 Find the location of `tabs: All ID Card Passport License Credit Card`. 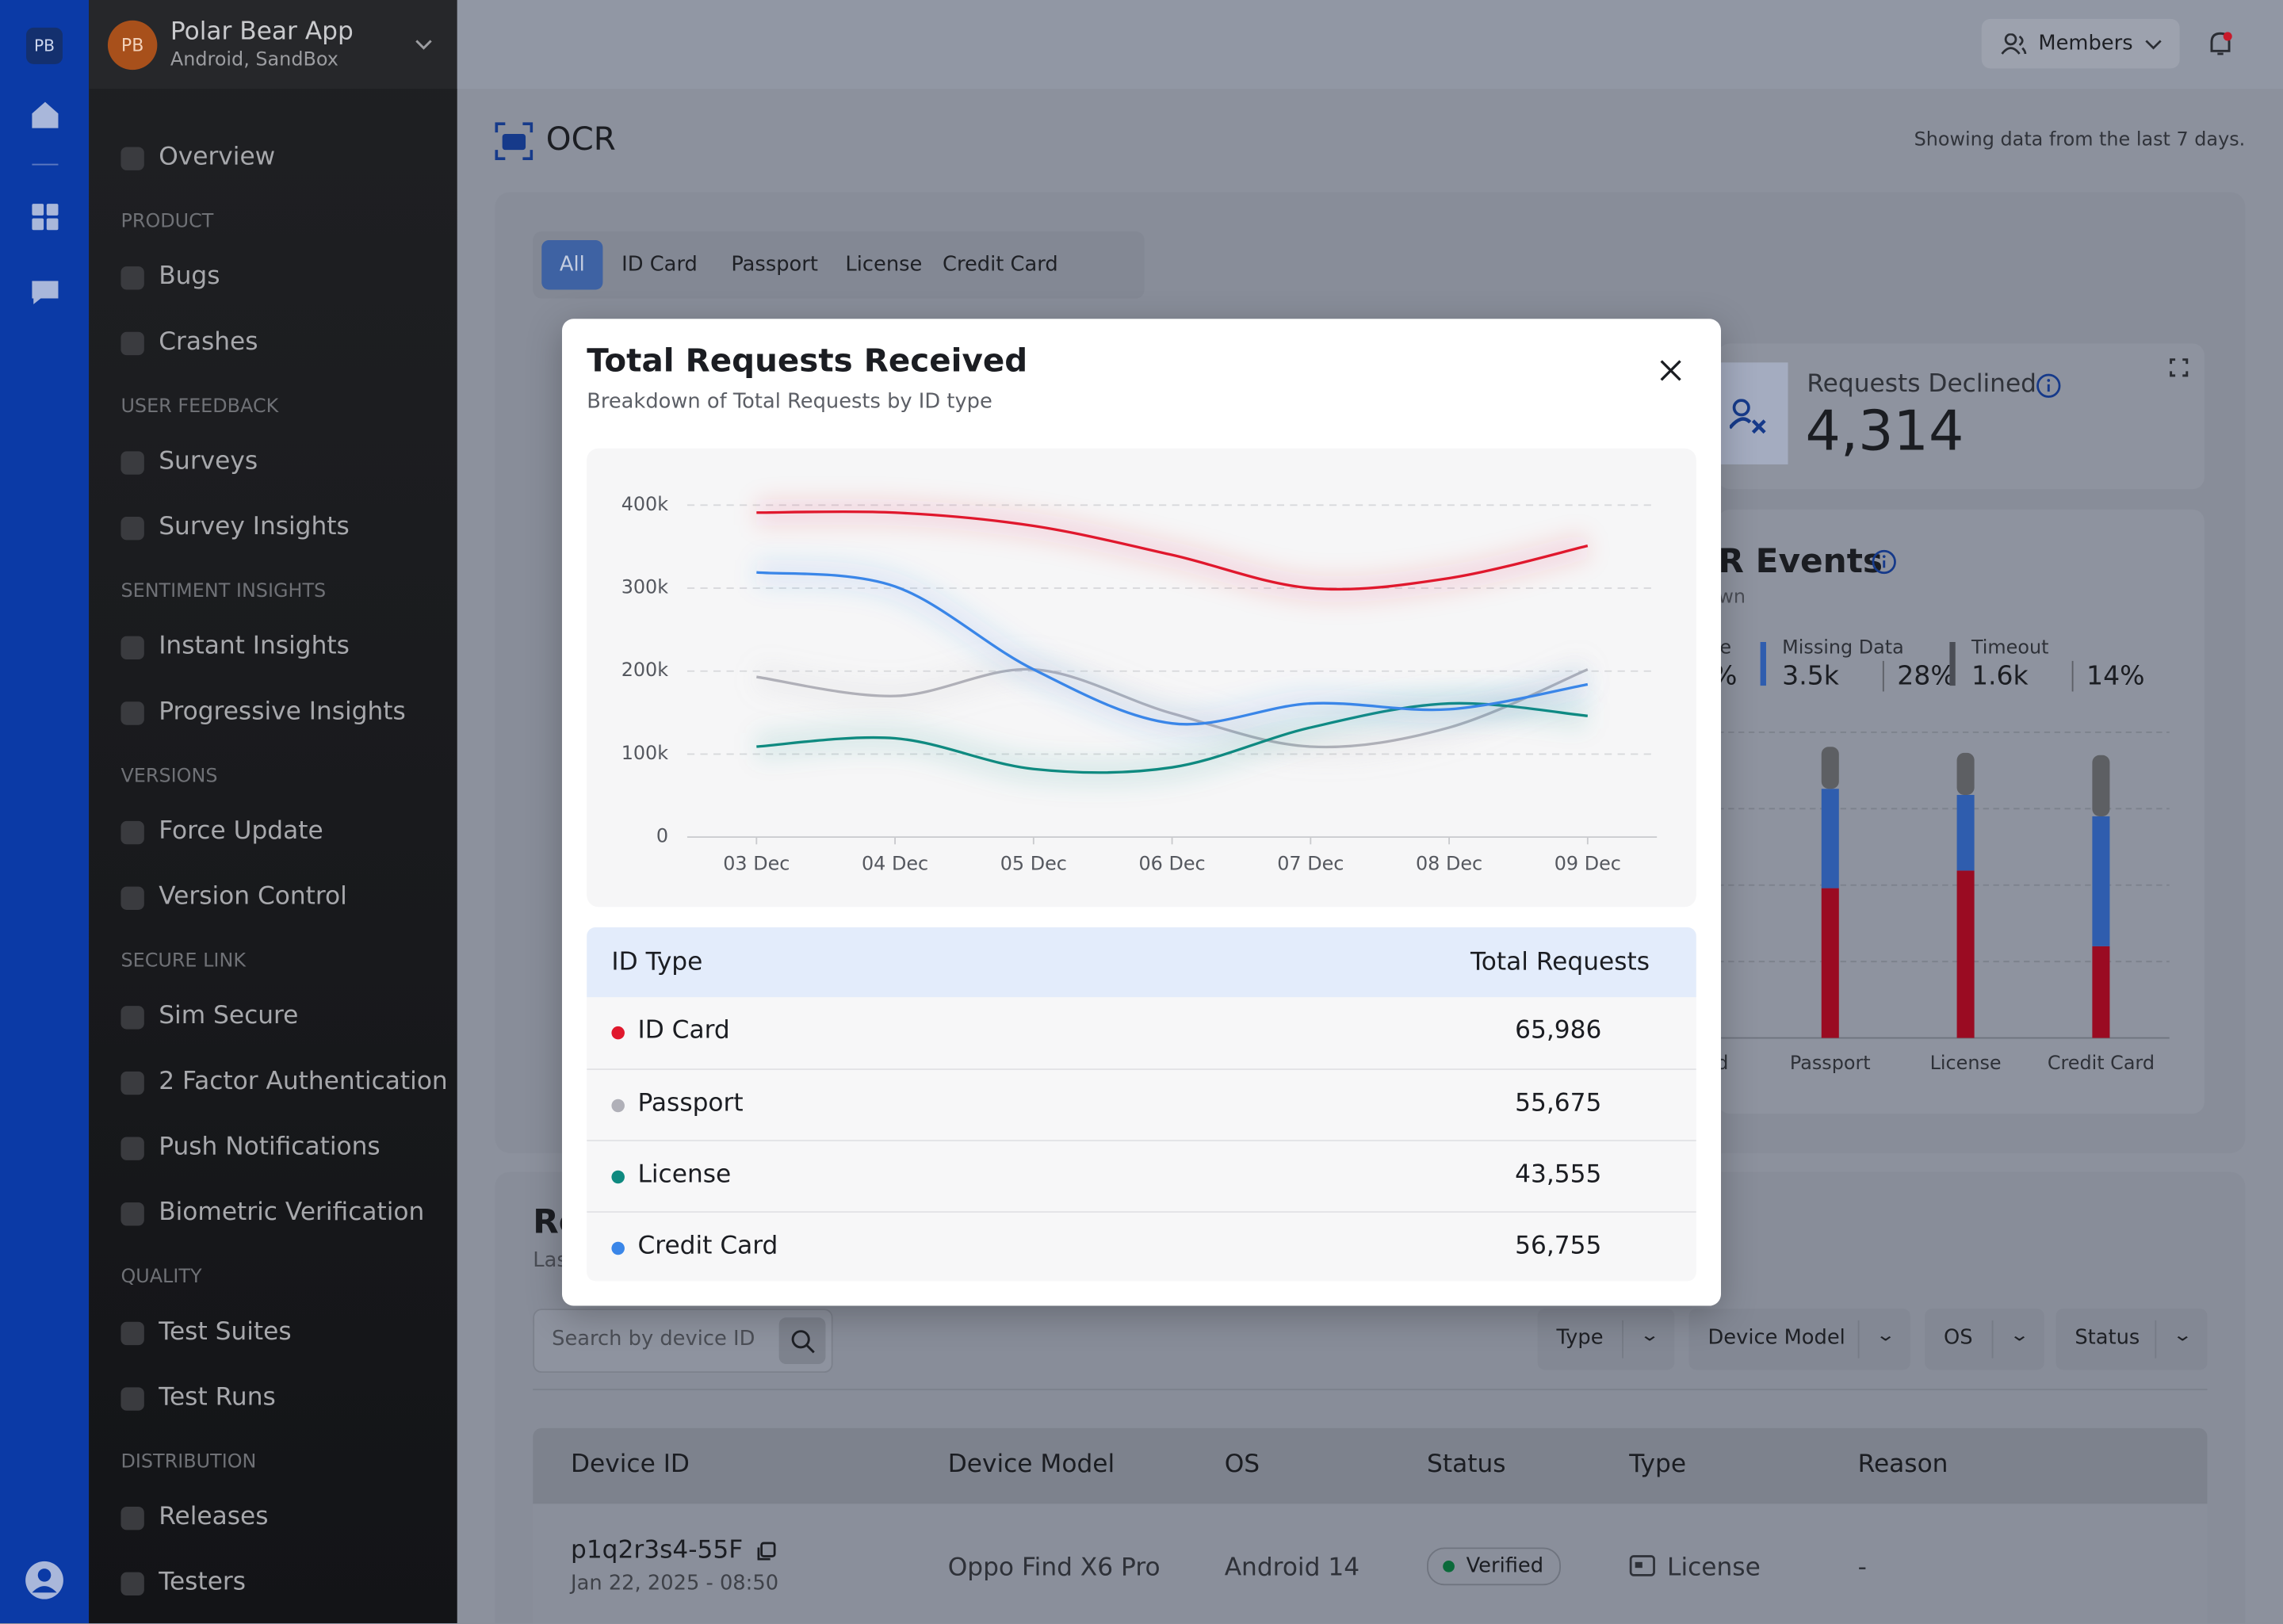

tabs: All ID Card Passport License Credit Card is located at coordinates (839, 265).